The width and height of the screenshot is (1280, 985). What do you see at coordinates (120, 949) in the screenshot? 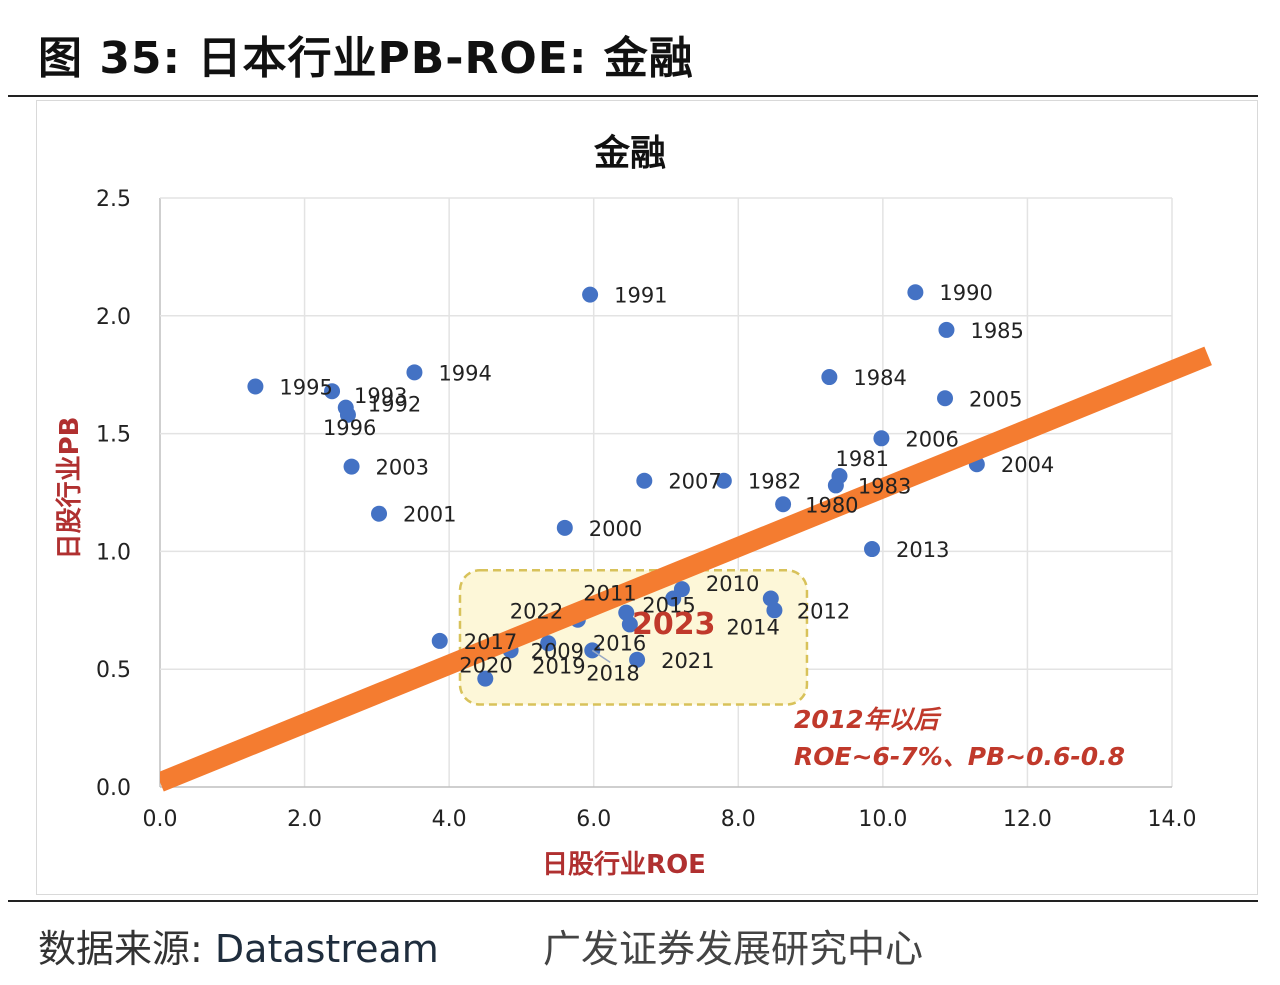
I see `source-label: 数据来源:` at bounding box center [120, 949].